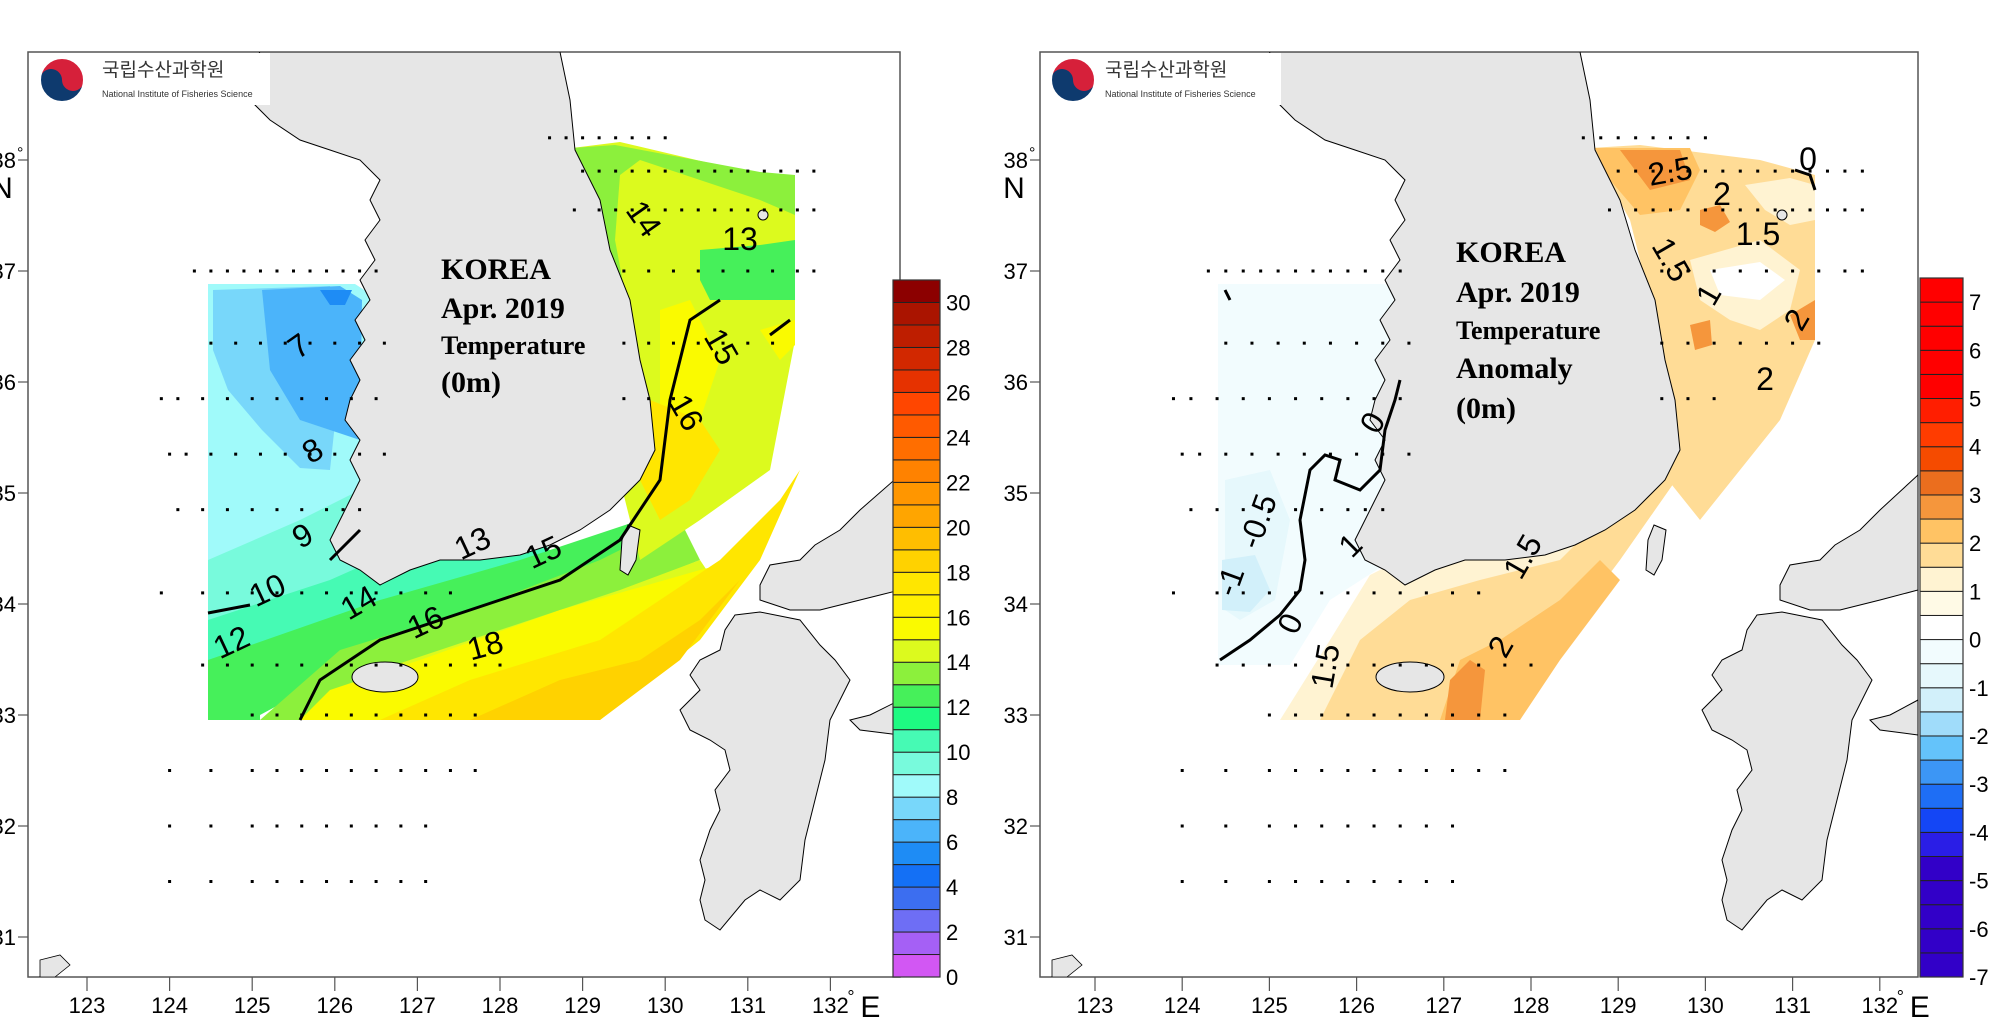 This screenshot has height=1027, width=2000. Describe the element at coordinates (496, 269) in the screenshot. I see `title-line-1: KOREA` at that location.